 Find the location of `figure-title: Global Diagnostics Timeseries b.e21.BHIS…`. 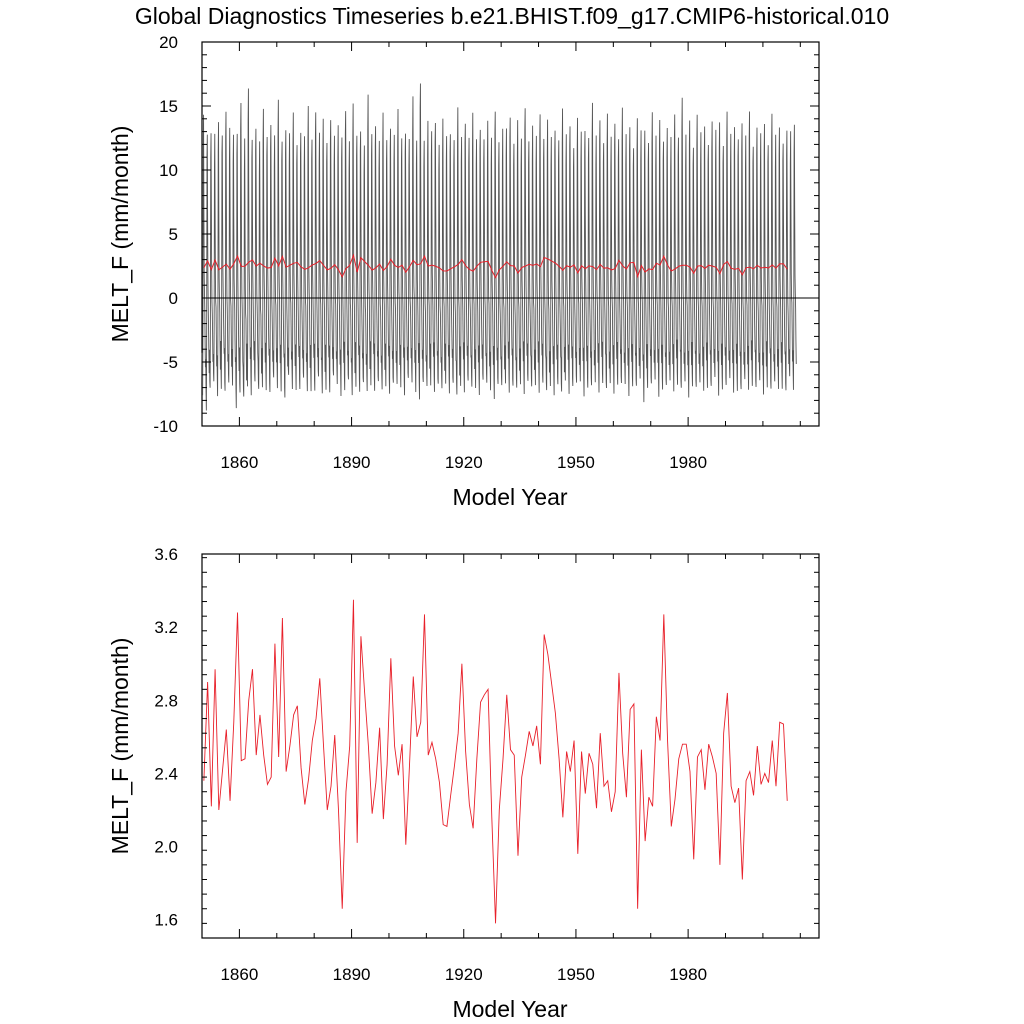

figure-title: Global Diagnostics Timeseries b.e21.BHIS… is located at coordinates (512, 16).